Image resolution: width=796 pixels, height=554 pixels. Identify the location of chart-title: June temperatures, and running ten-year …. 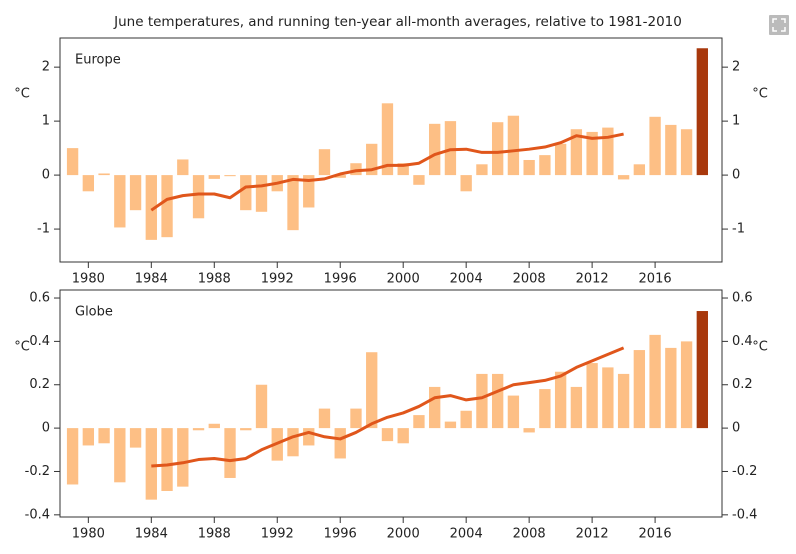
(397, 22).